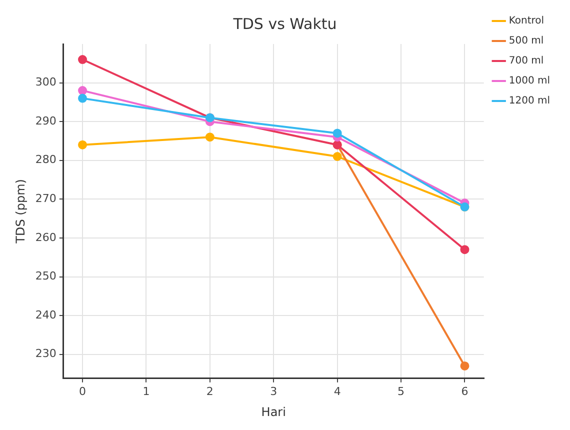 The image size is (570, 430). I want to click on x-tick-label: 6, so click(464, 391).